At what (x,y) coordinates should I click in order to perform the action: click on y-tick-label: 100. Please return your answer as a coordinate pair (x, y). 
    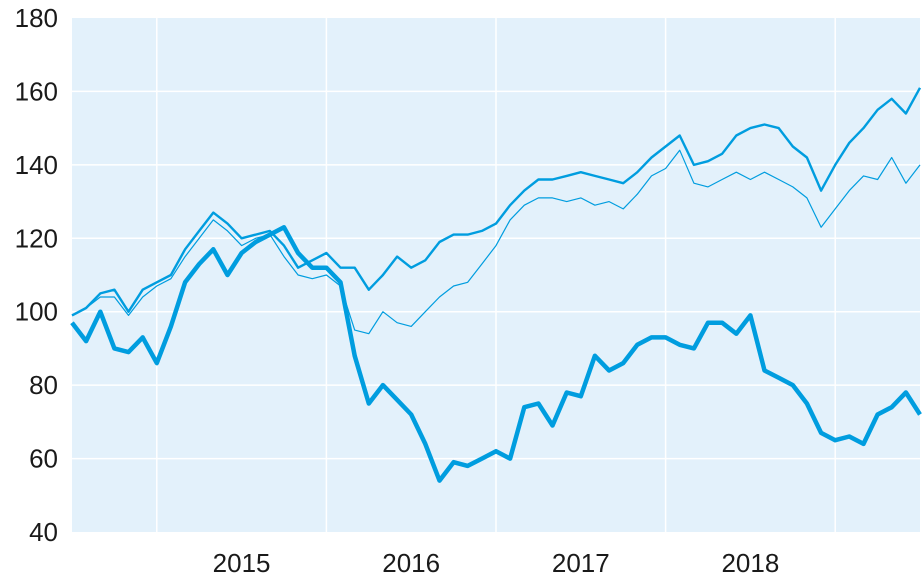
    Looking at the image, I should click on (36, 312).